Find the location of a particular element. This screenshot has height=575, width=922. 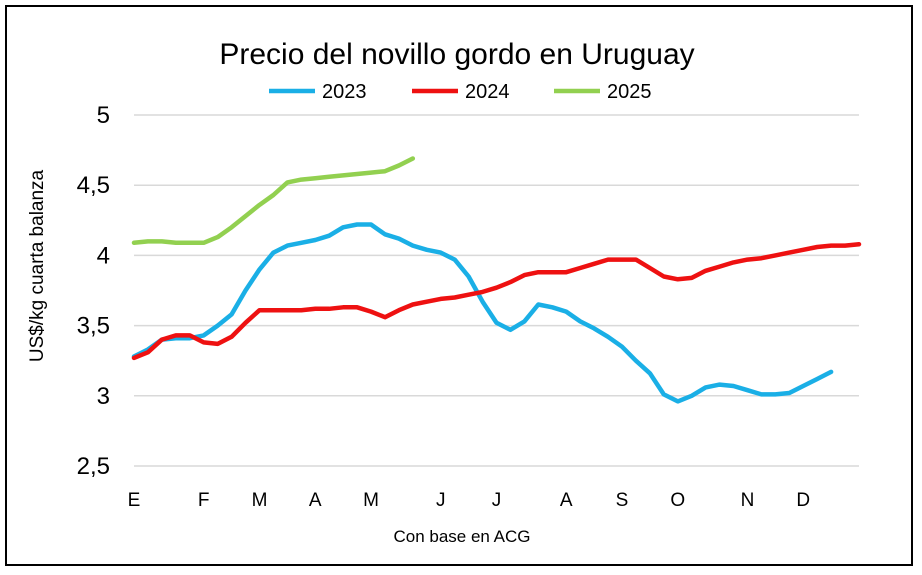

y-tick-label: 3 is located at coordinates (103, 396).